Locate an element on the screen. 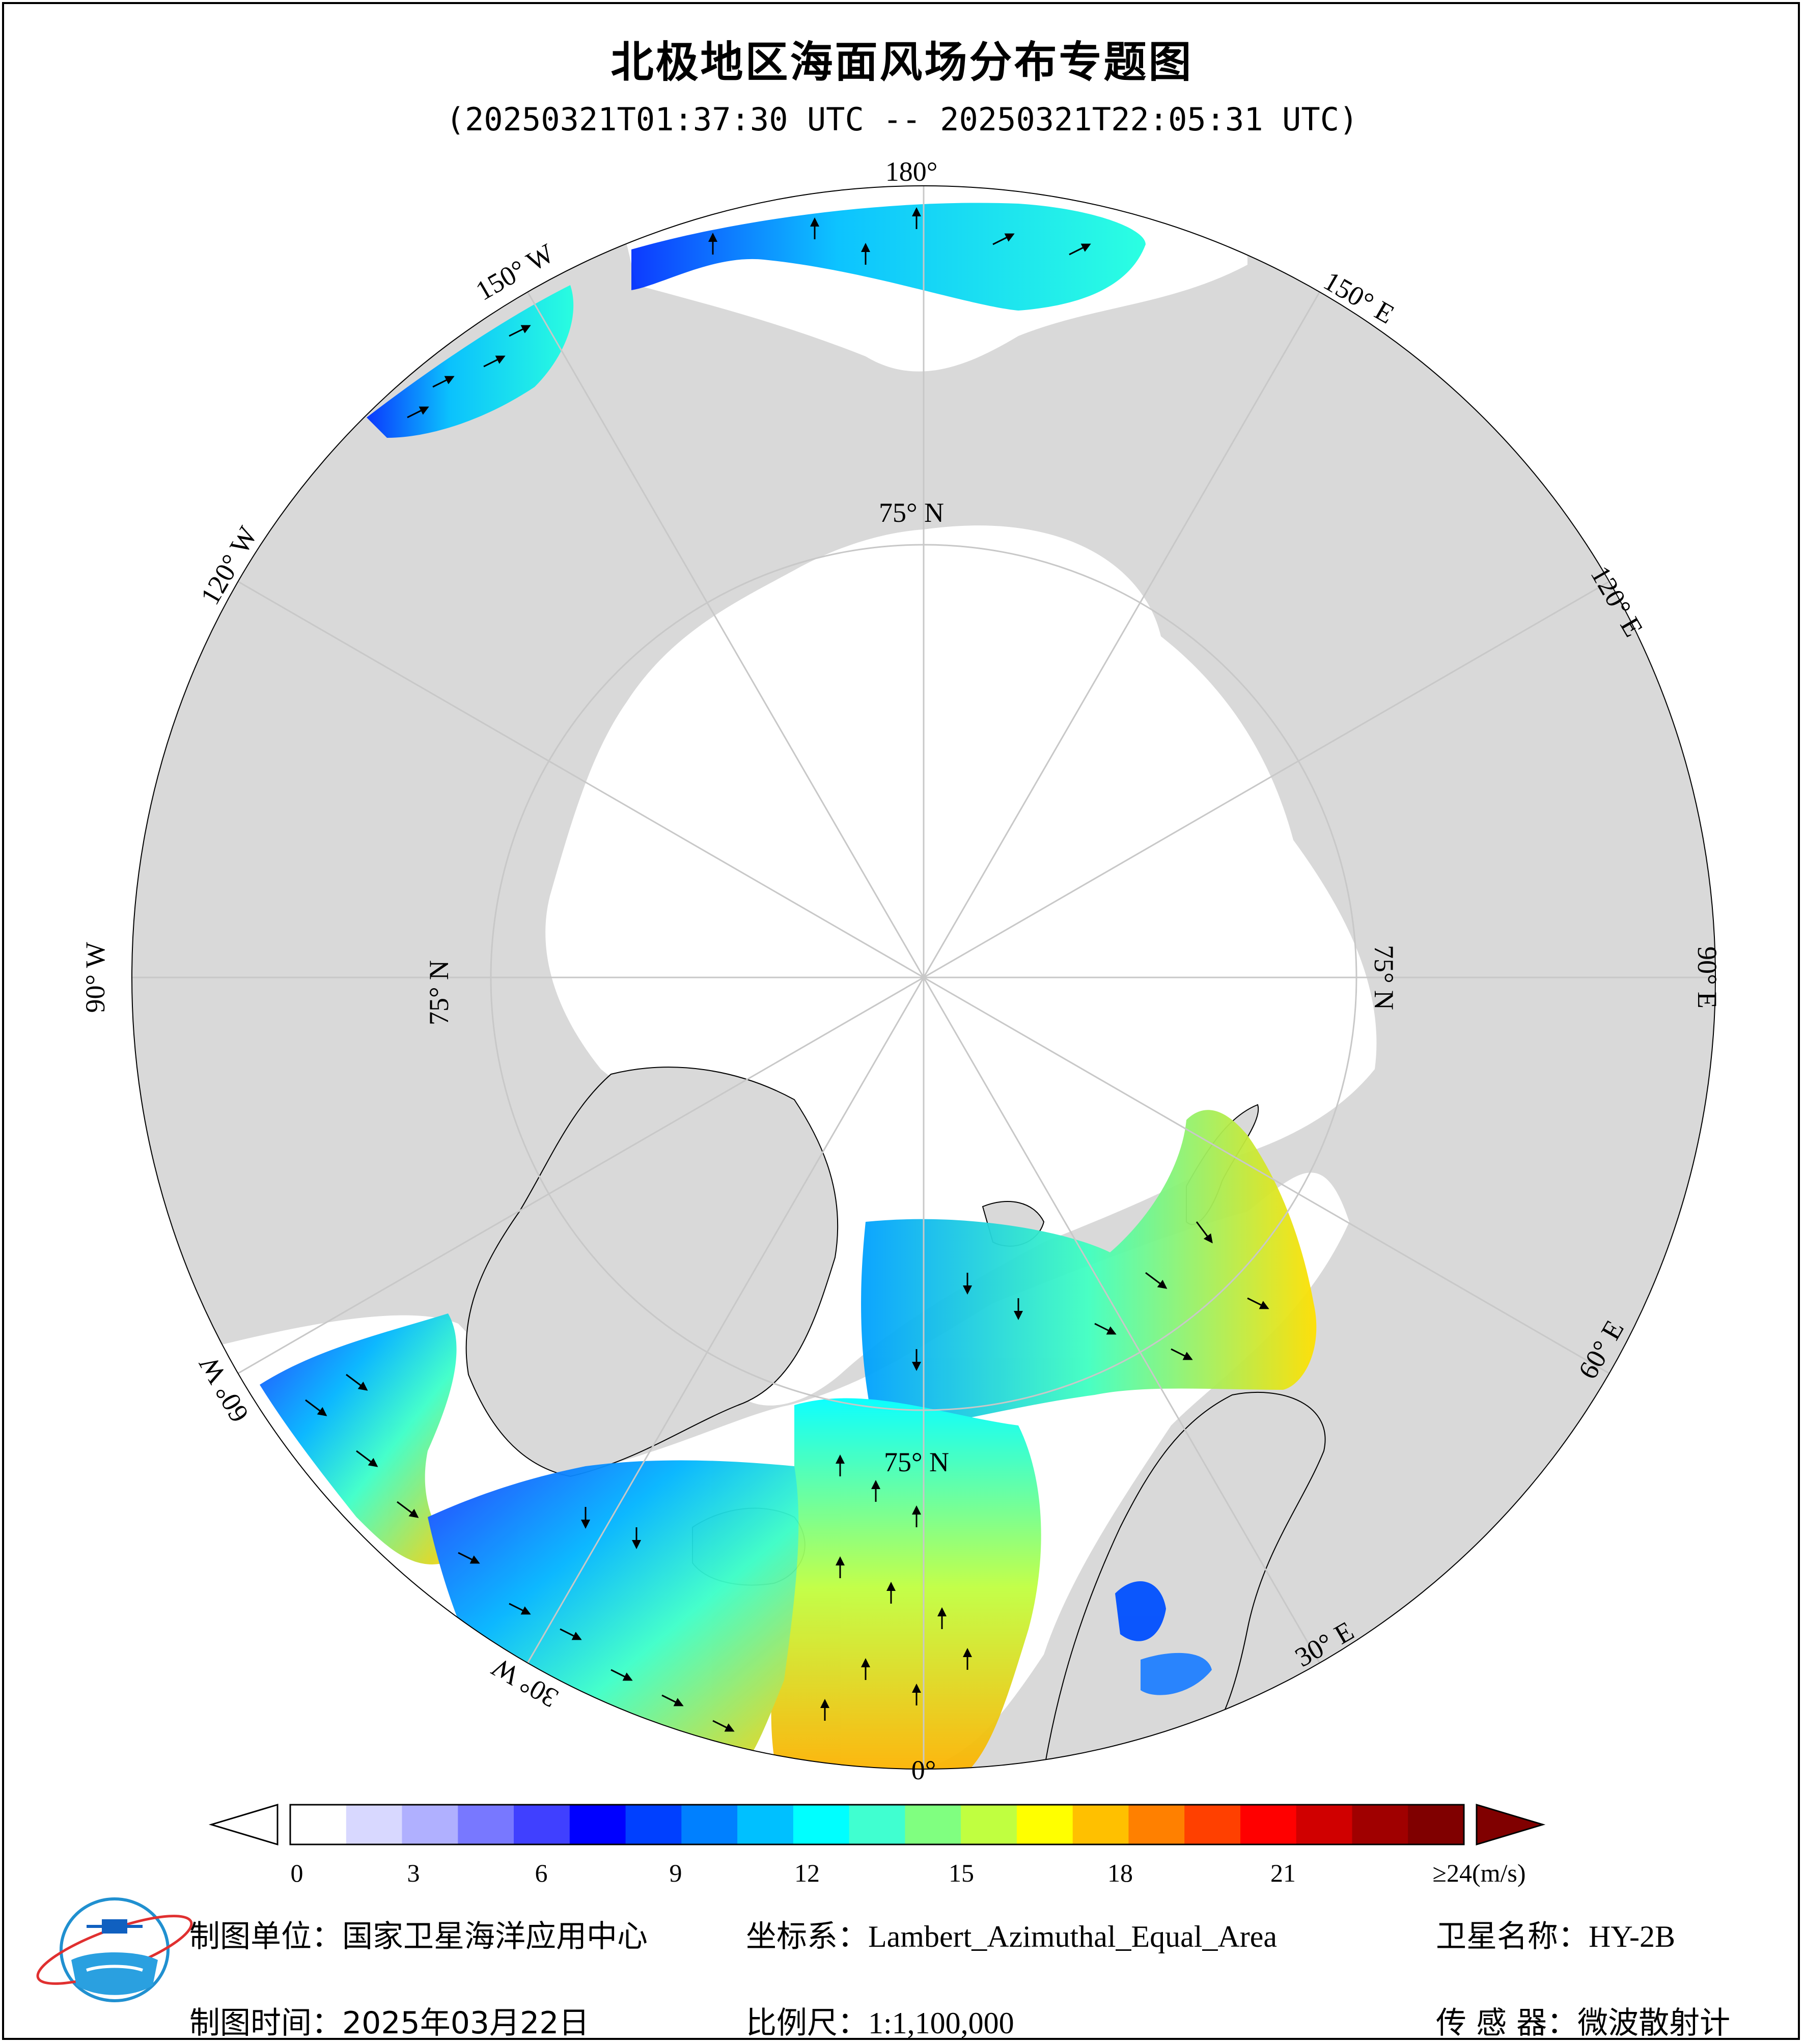 This screenshot has height=2044, width=1804. swath-bering is located at coordinates (888, 257).